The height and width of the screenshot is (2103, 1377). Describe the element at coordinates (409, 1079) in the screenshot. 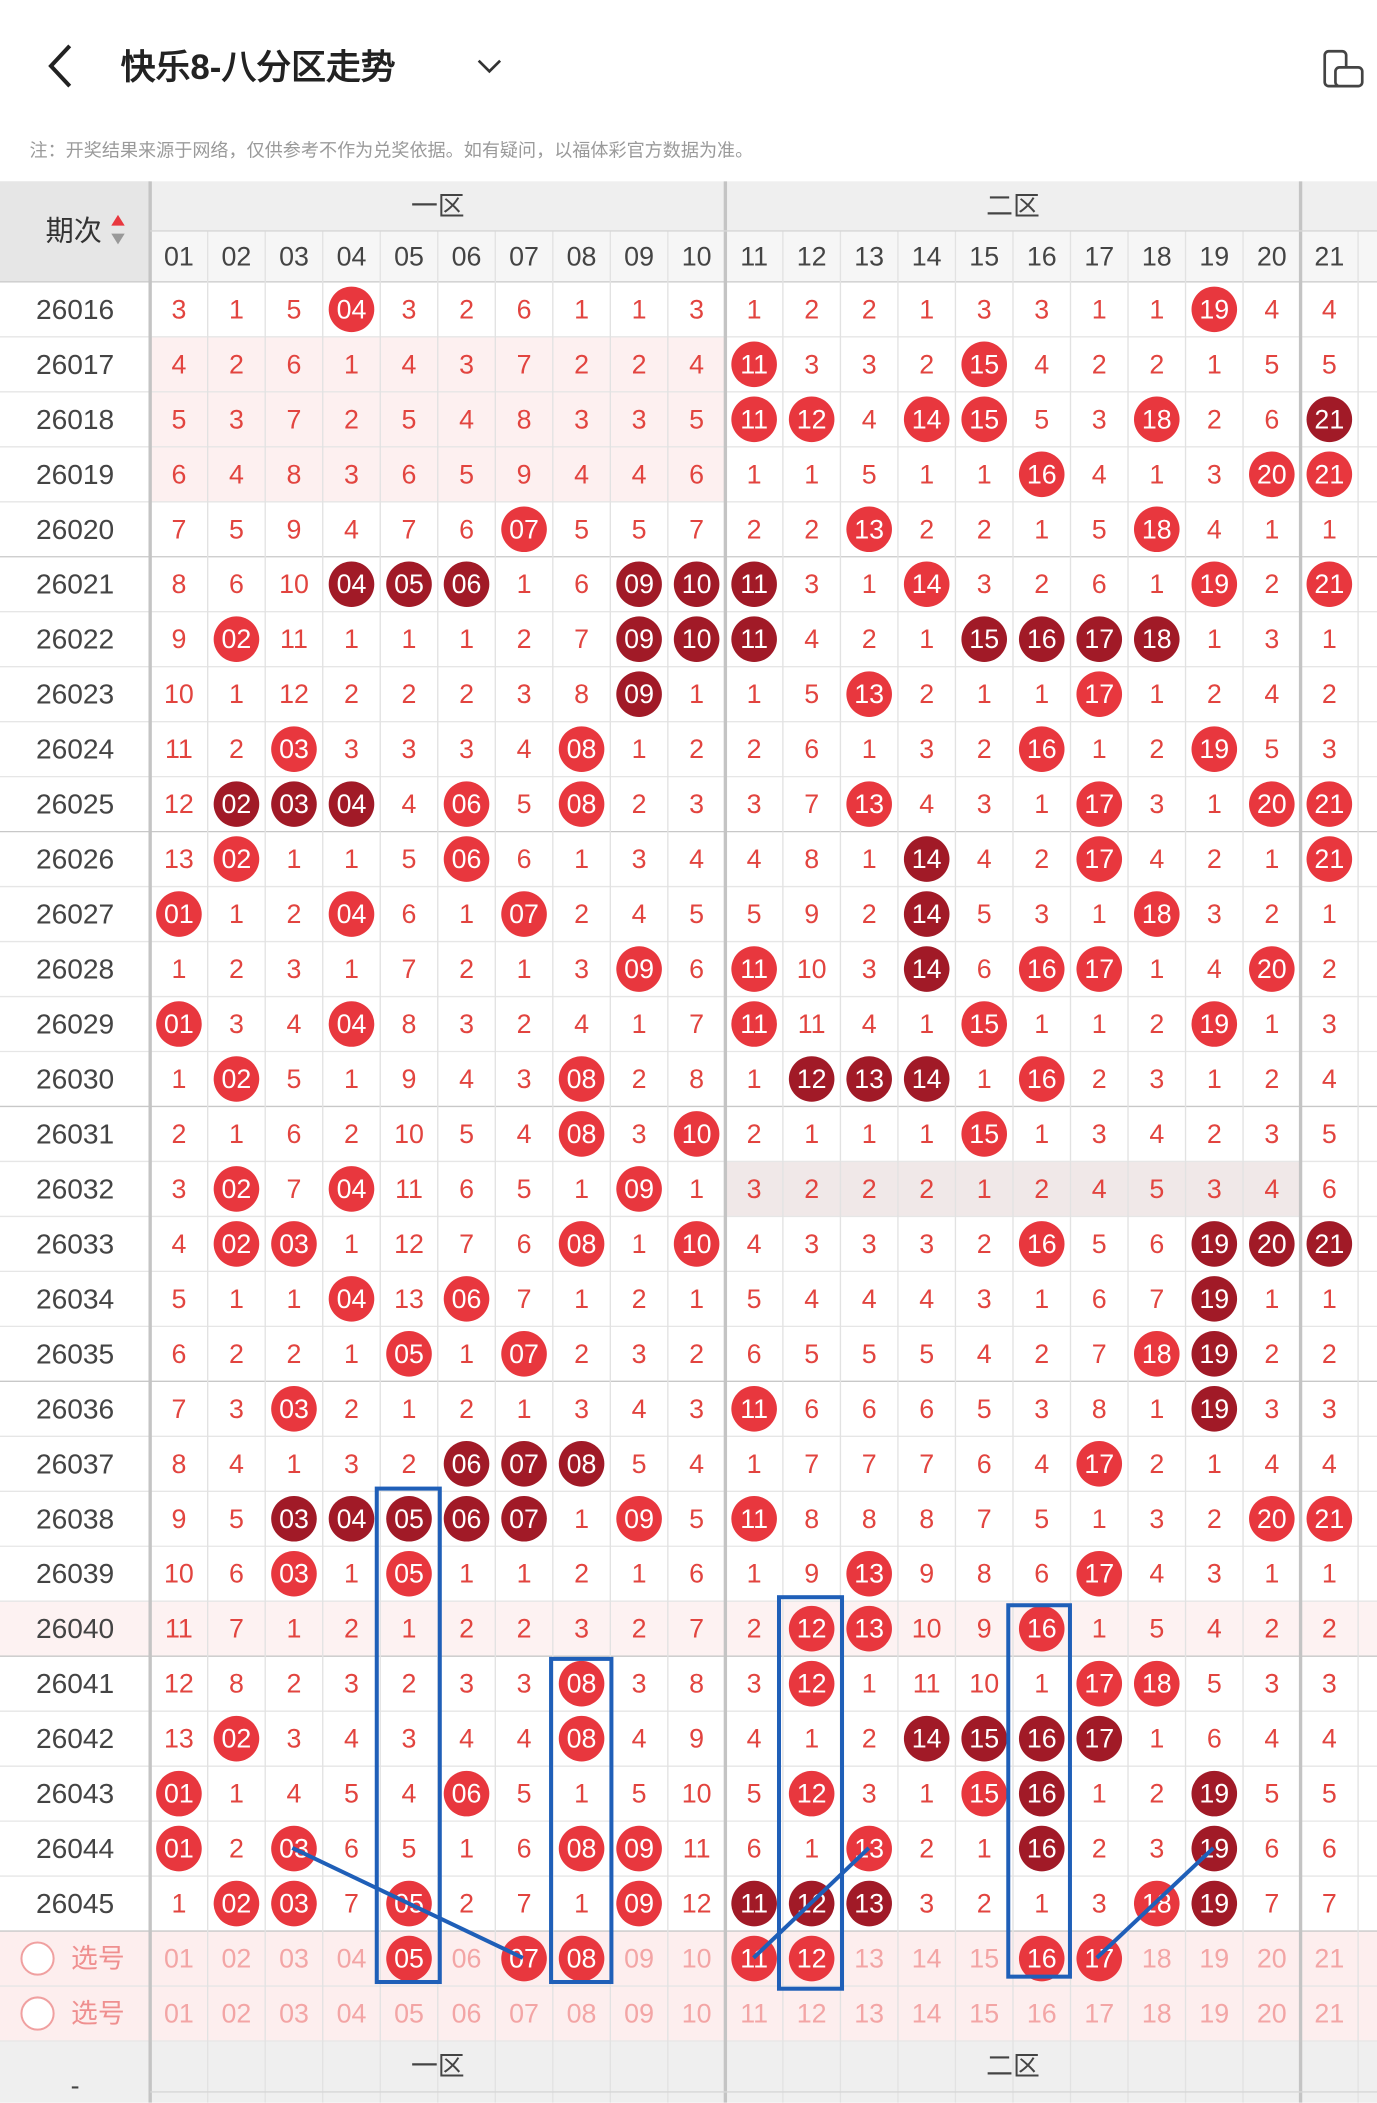

I see `cell-number: 9` at that location.